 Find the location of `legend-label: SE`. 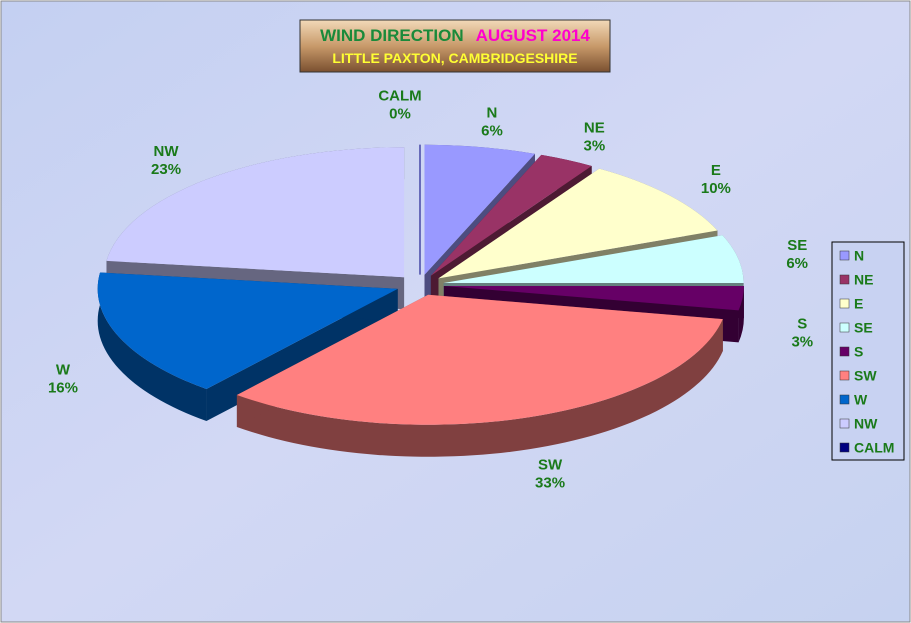

legend-label: SE is located at coordinates (863, 328).